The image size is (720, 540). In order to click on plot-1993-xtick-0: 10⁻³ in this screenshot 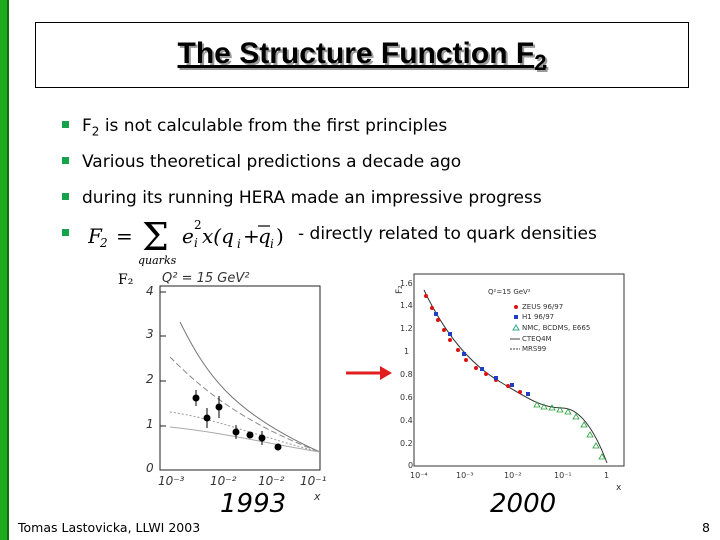, I will do `click(171, 481)`.